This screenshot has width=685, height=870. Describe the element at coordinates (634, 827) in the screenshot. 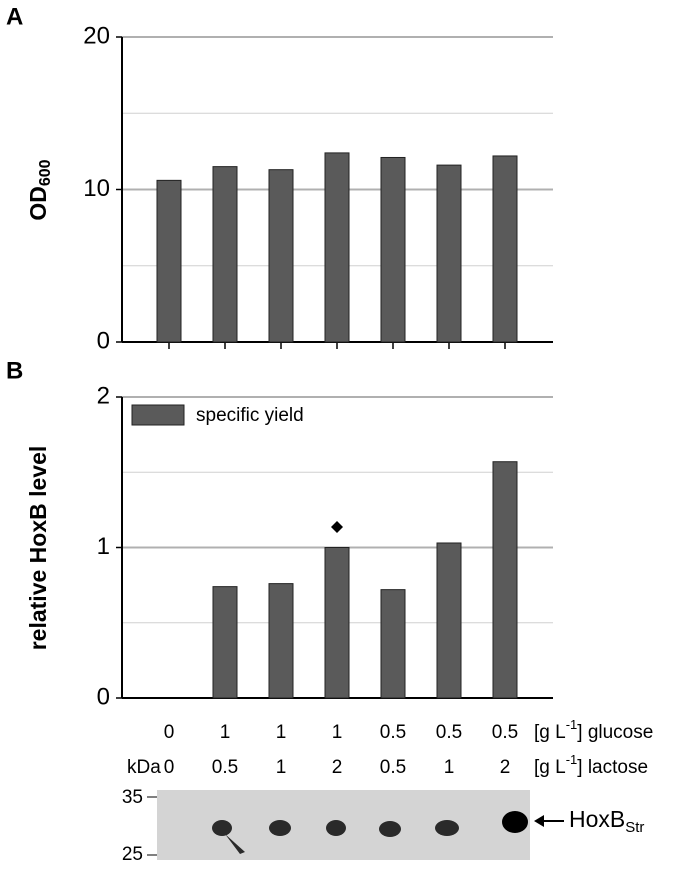

I see `band-label-sub: Str` at that location.